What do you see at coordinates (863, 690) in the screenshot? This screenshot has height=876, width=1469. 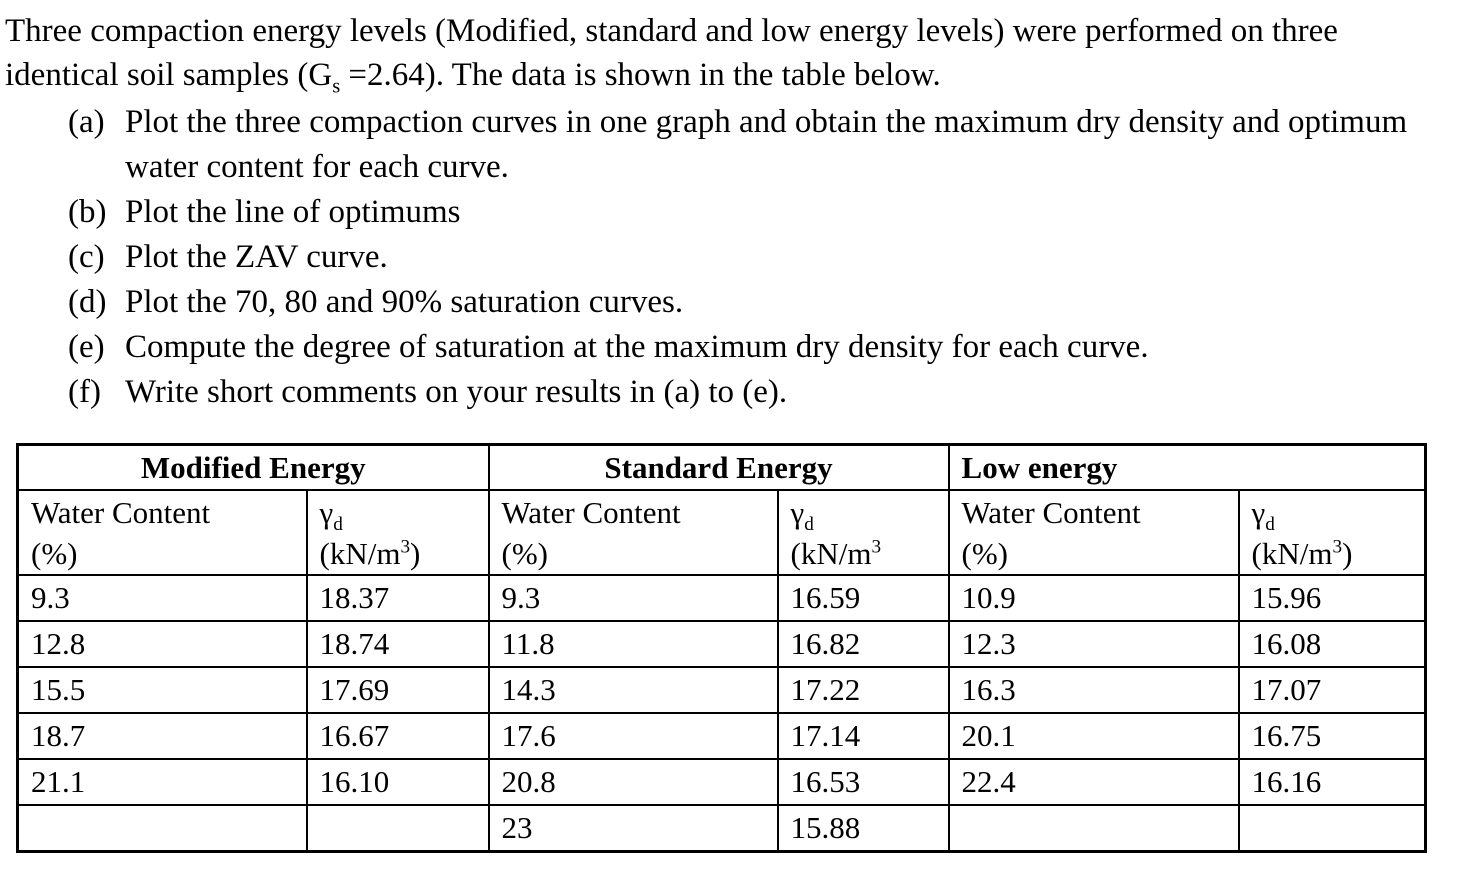 I see `table-cell: 17.22` at bounding box center [863, 690].